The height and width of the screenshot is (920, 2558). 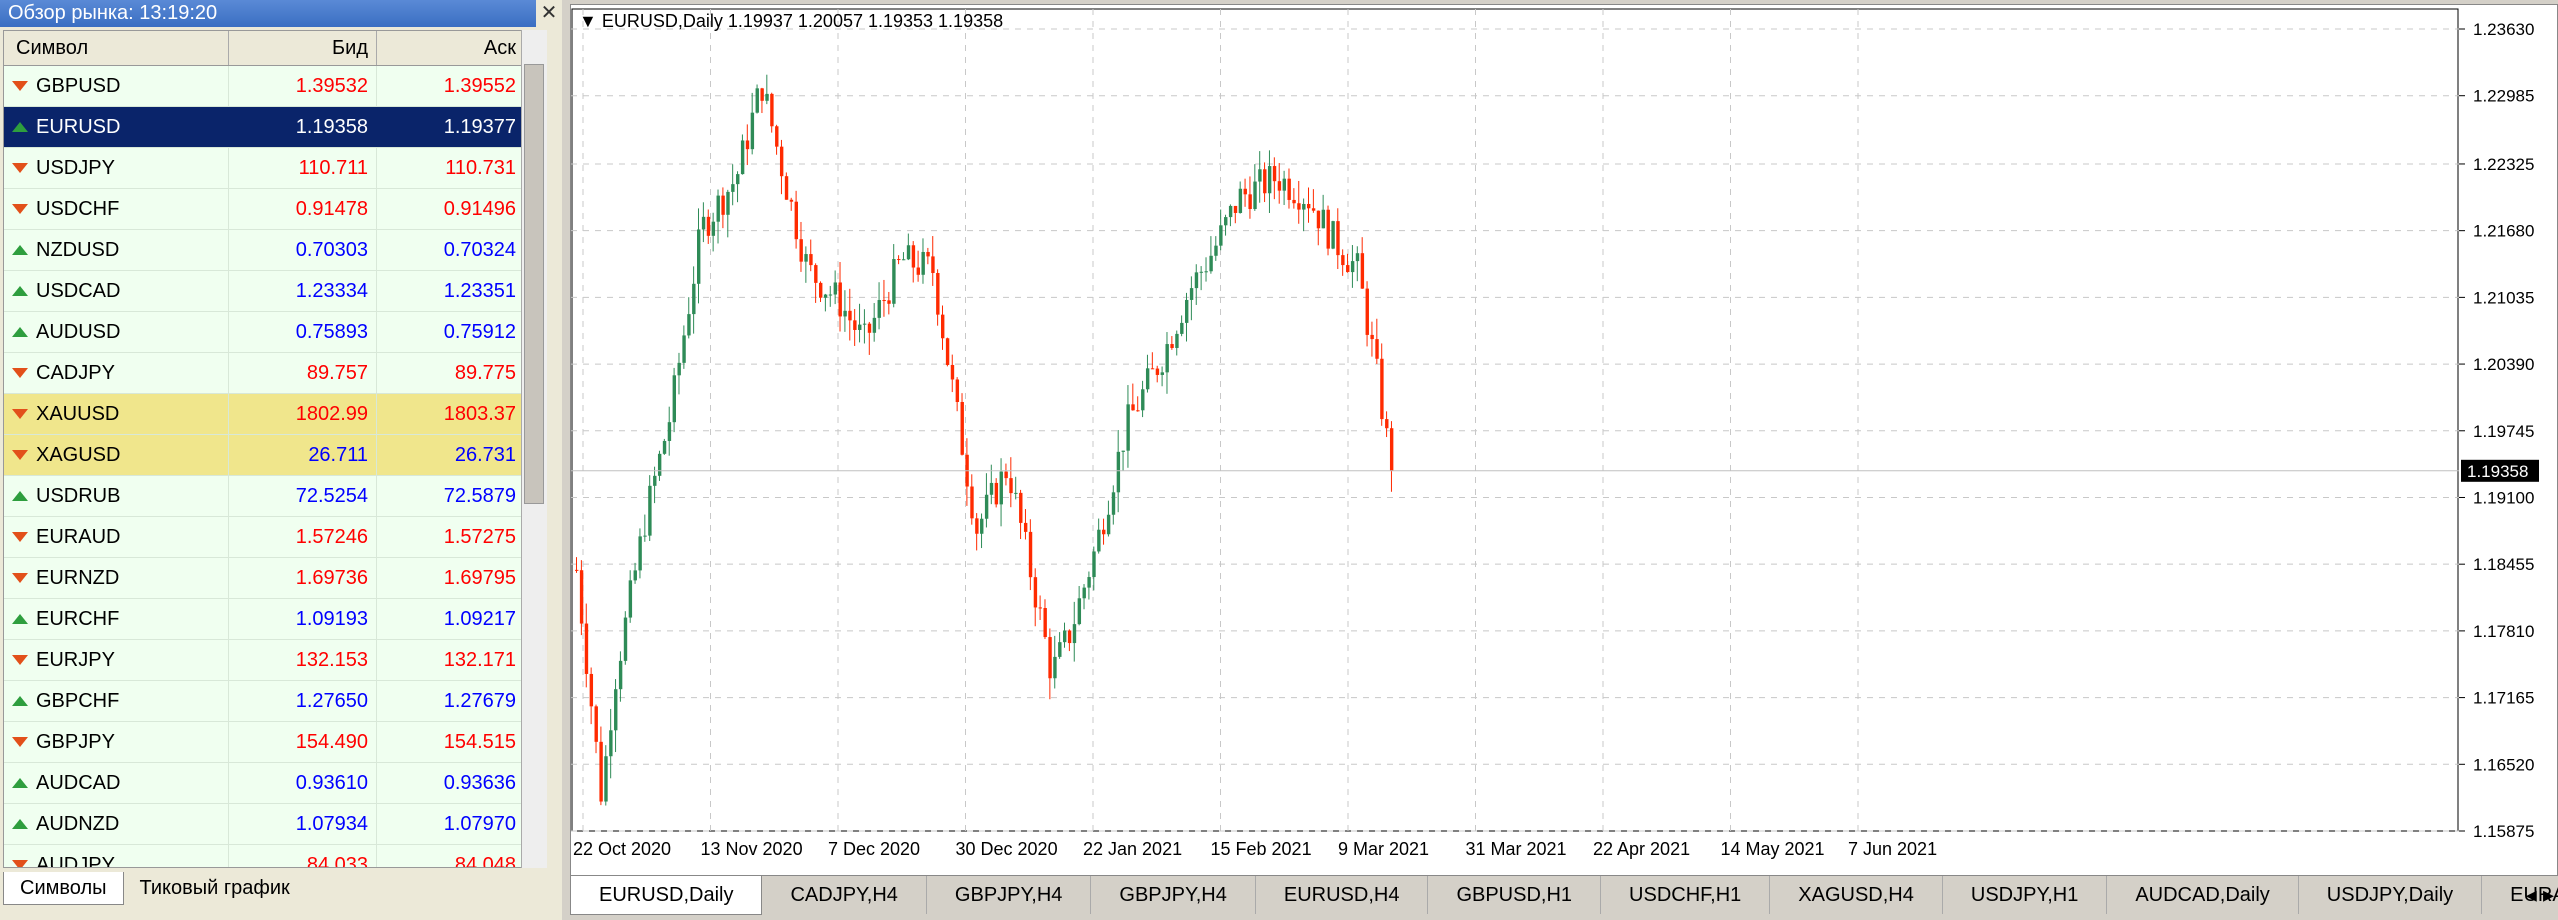 I want to click on table-row: NZDUSD 0.70303 0.70324, so click(x=274, y=250).